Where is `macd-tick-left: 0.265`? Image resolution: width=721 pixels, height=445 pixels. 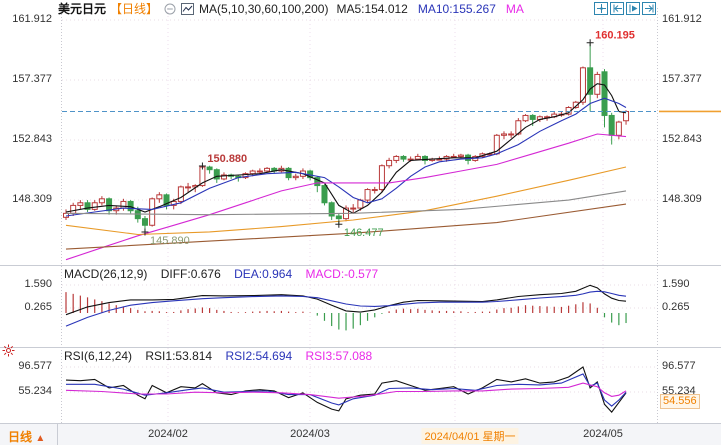
macd-tick-left: 0.265 is located at coordinates (38, 307).